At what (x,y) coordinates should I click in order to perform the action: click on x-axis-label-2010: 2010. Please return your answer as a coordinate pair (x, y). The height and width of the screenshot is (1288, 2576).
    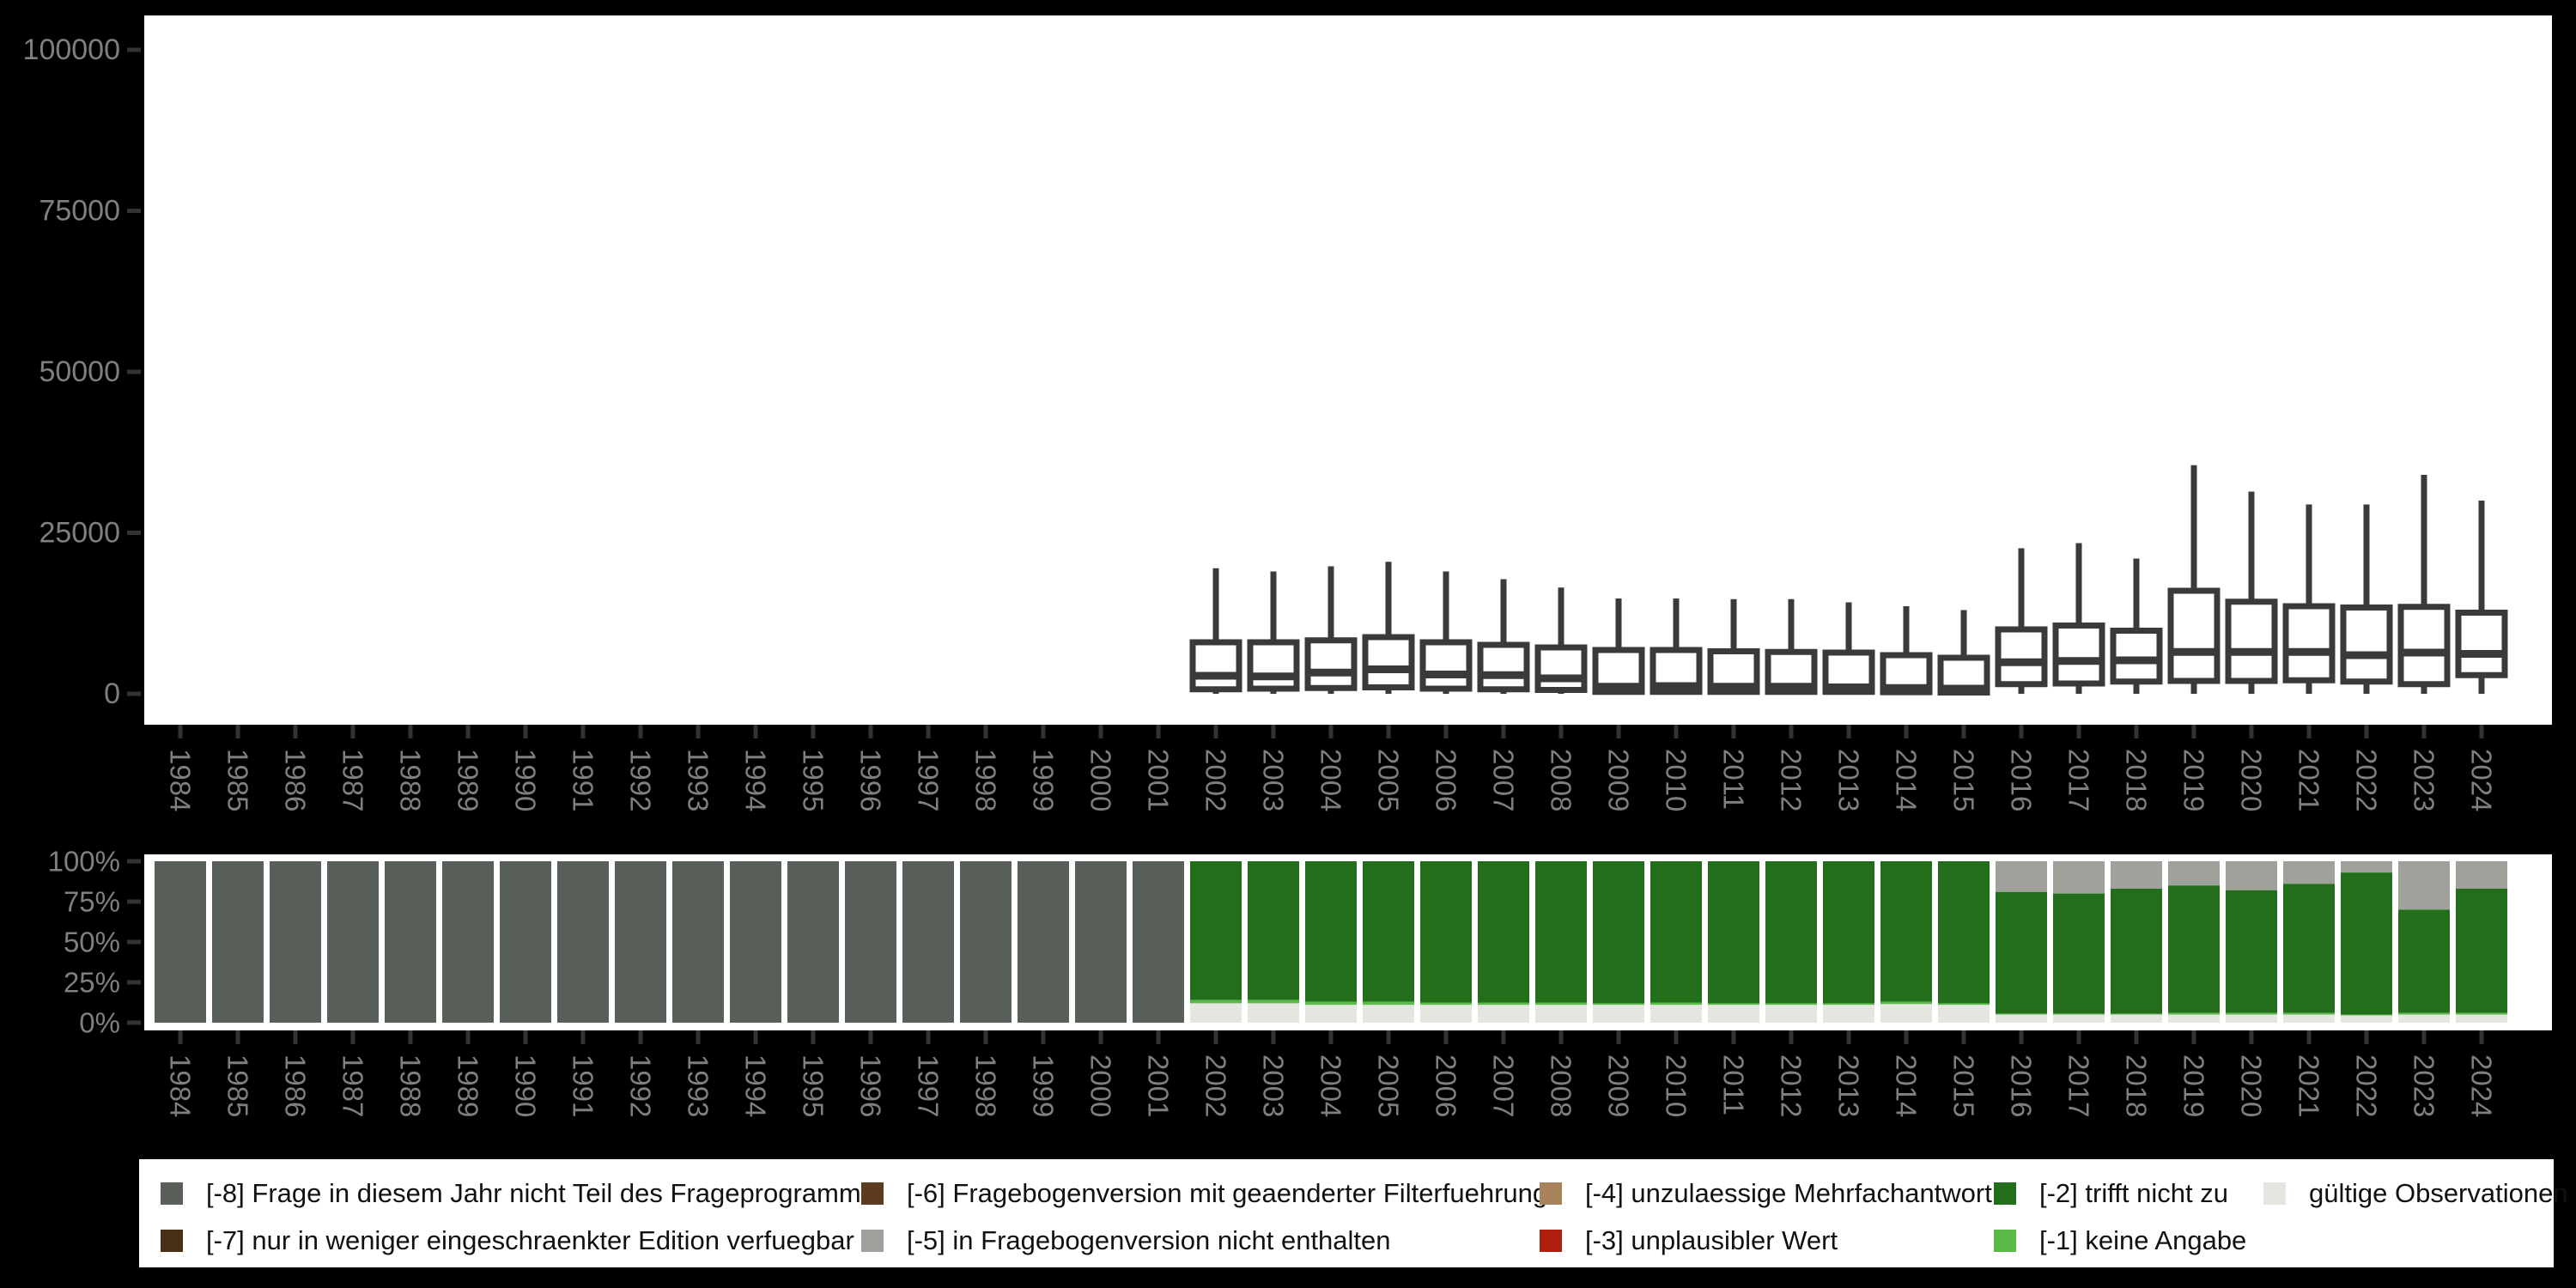
    Looking at the image, I should click on (1676, 1085).